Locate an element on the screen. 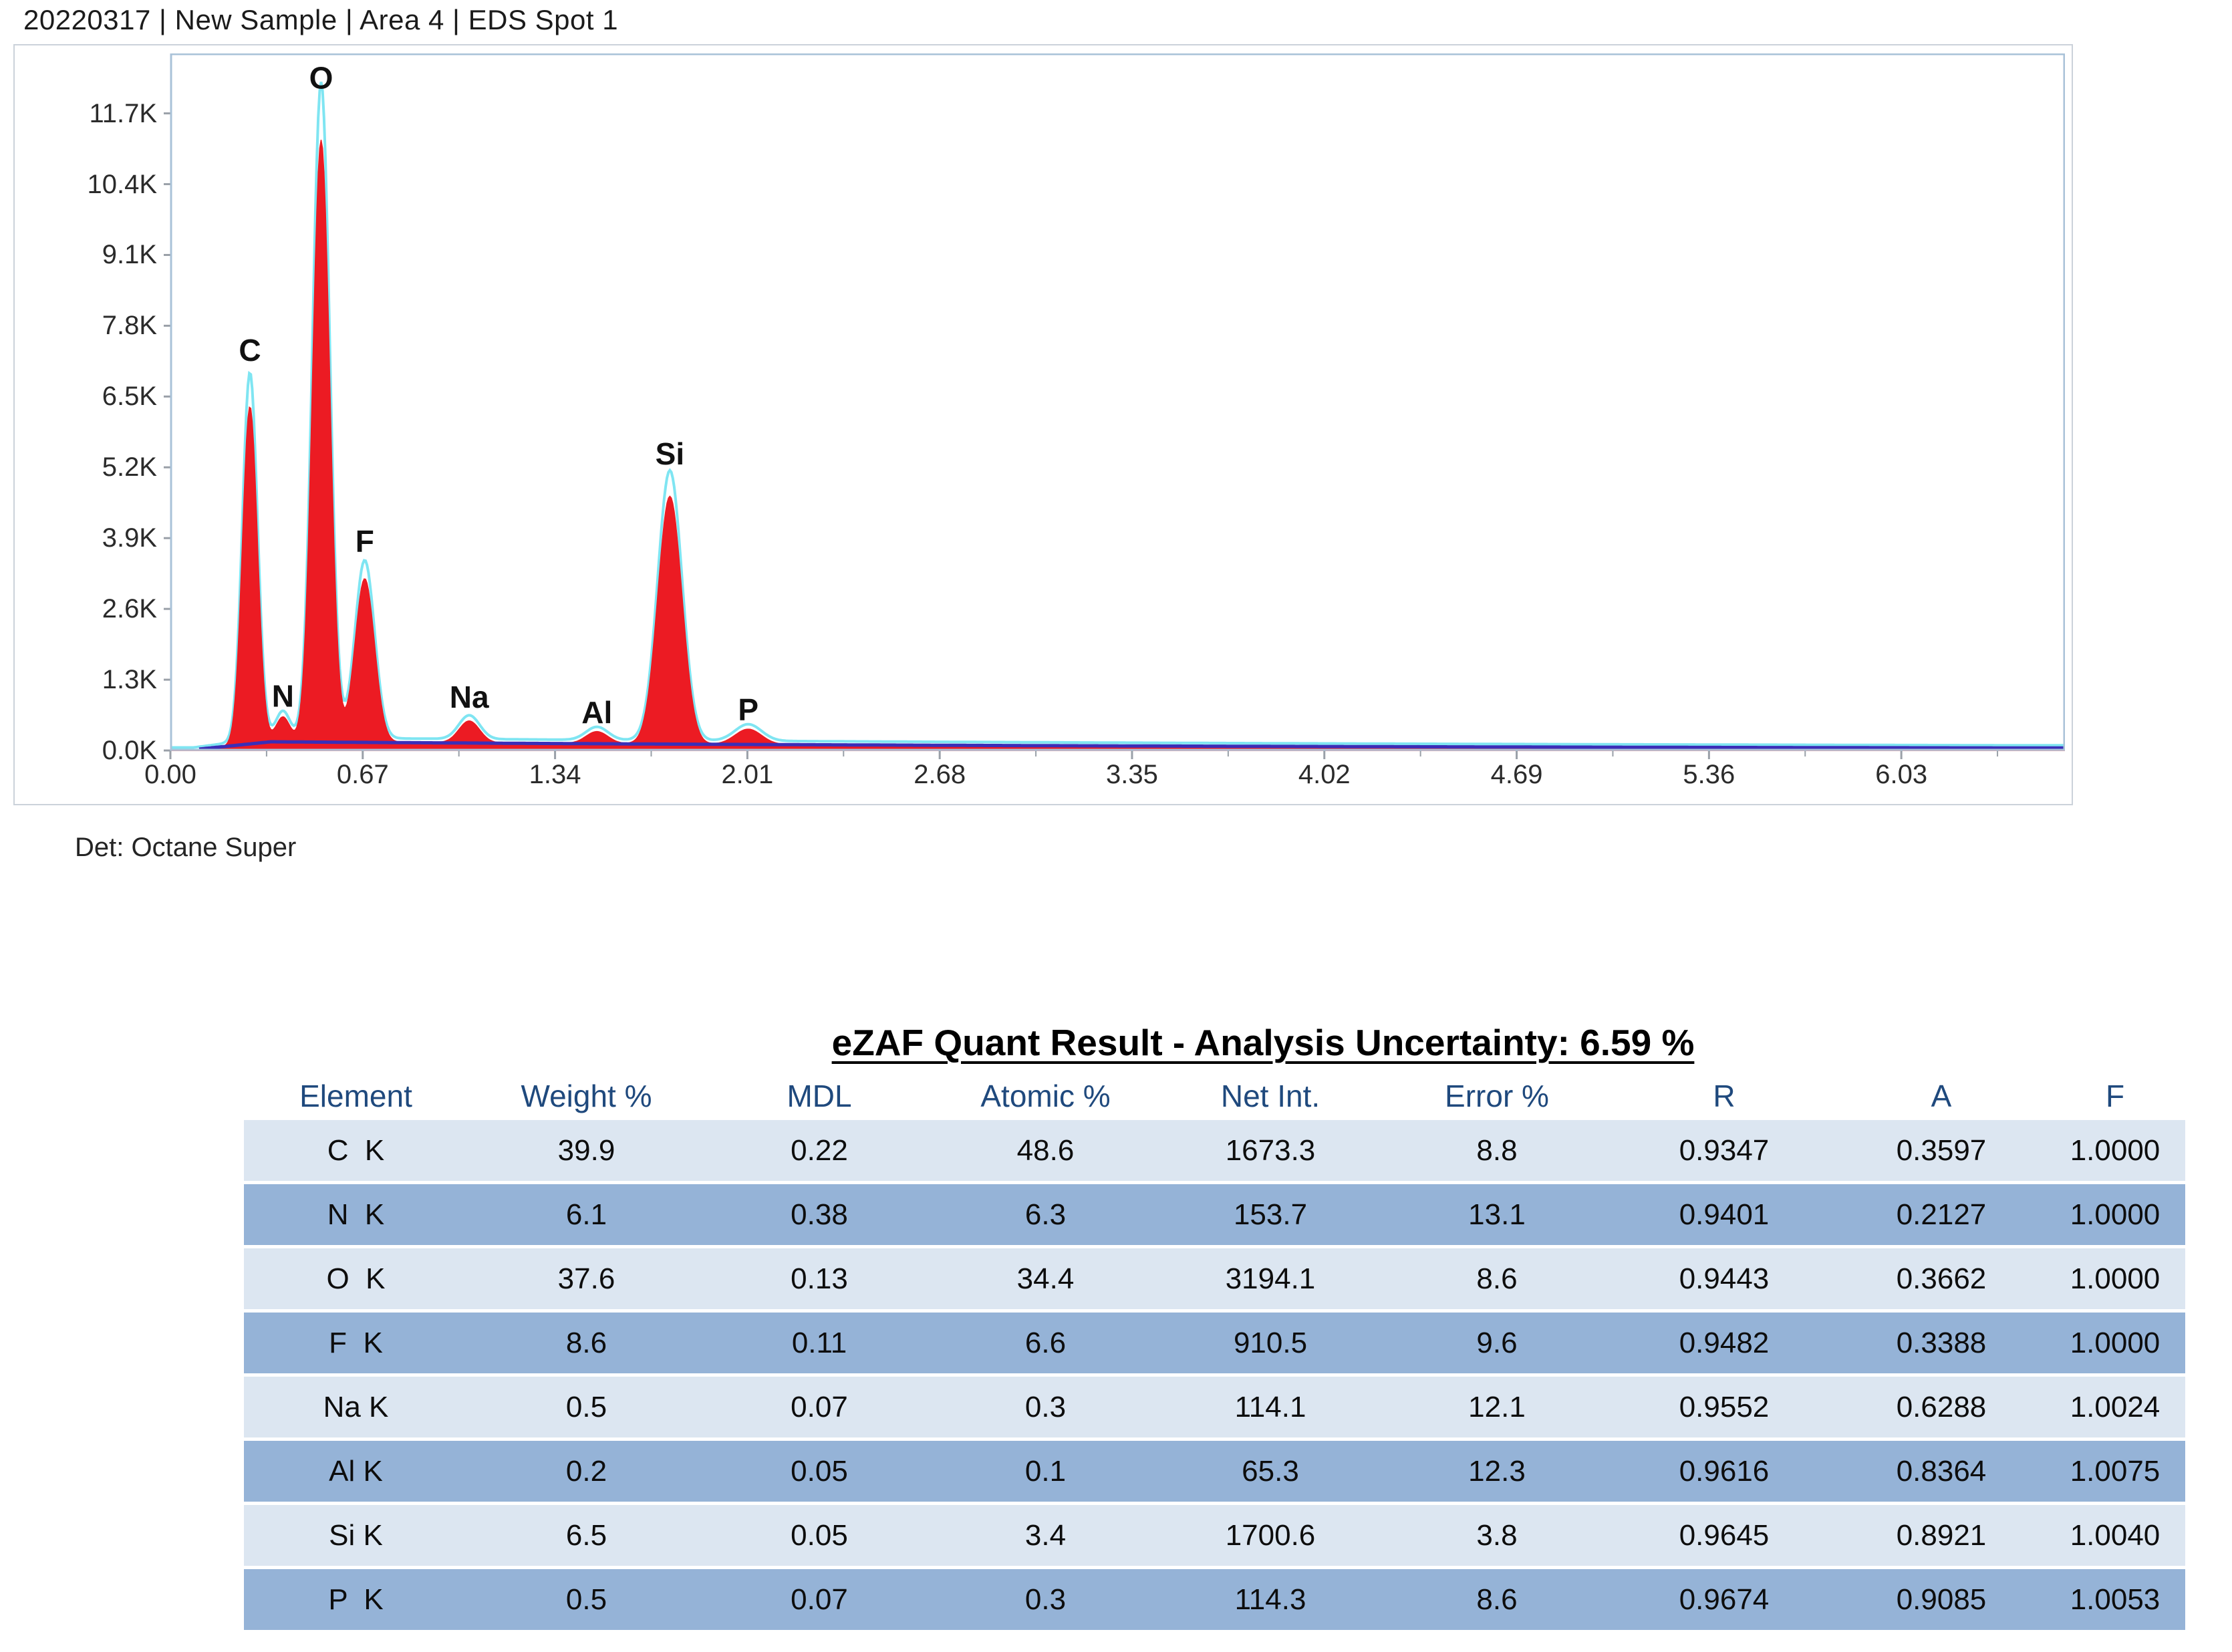  table-cell: 6.1 is located at coordinates (587, 1214).